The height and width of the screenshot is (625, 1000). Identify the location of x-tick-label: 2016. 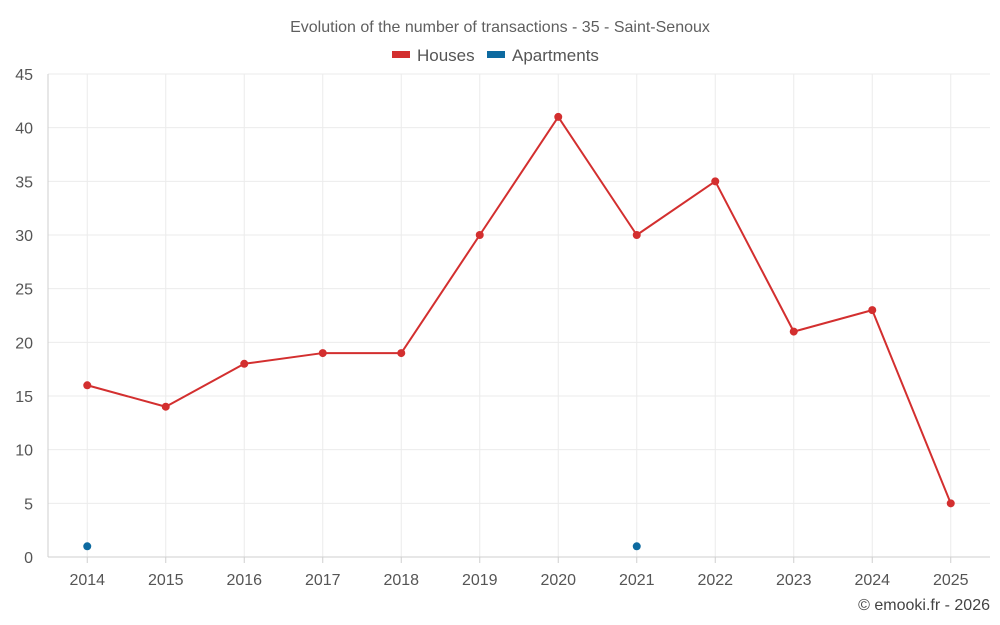
(244, 580).